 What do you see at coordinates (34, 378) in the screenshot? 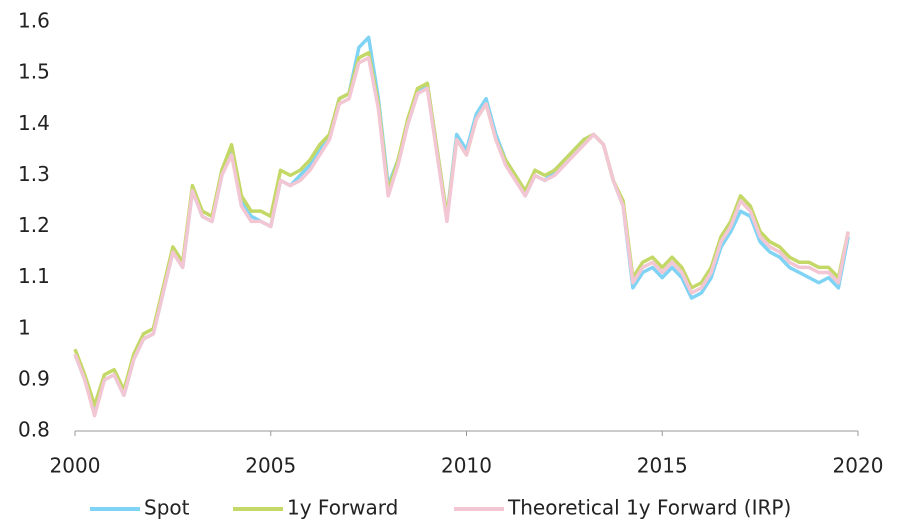
I see `y-tick-label: 0.9` at bounding box center [34, 378].